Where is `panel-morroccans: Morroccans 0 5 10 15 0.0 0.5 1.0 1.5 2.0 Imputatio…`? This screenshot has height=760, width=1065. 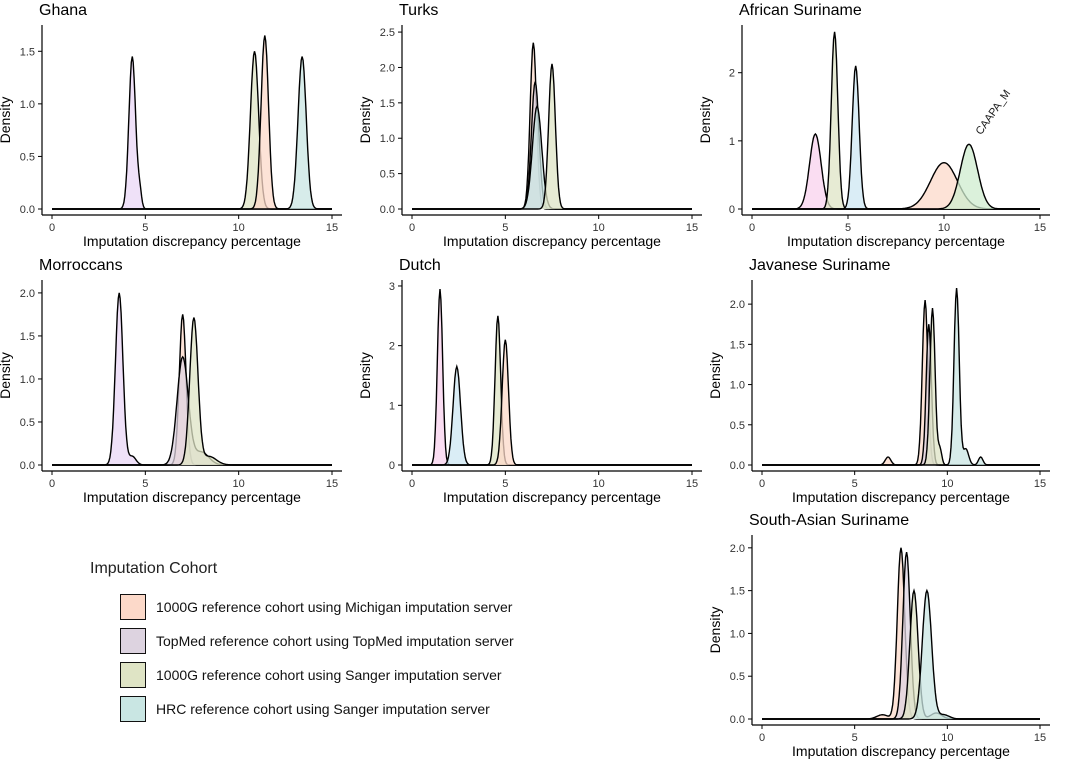
panel-morroccans: Morroccans 0 5 10 15 0.0 0.5 1.0 1.5 2.0 Imputatio… is located at coordinates (171, 381).